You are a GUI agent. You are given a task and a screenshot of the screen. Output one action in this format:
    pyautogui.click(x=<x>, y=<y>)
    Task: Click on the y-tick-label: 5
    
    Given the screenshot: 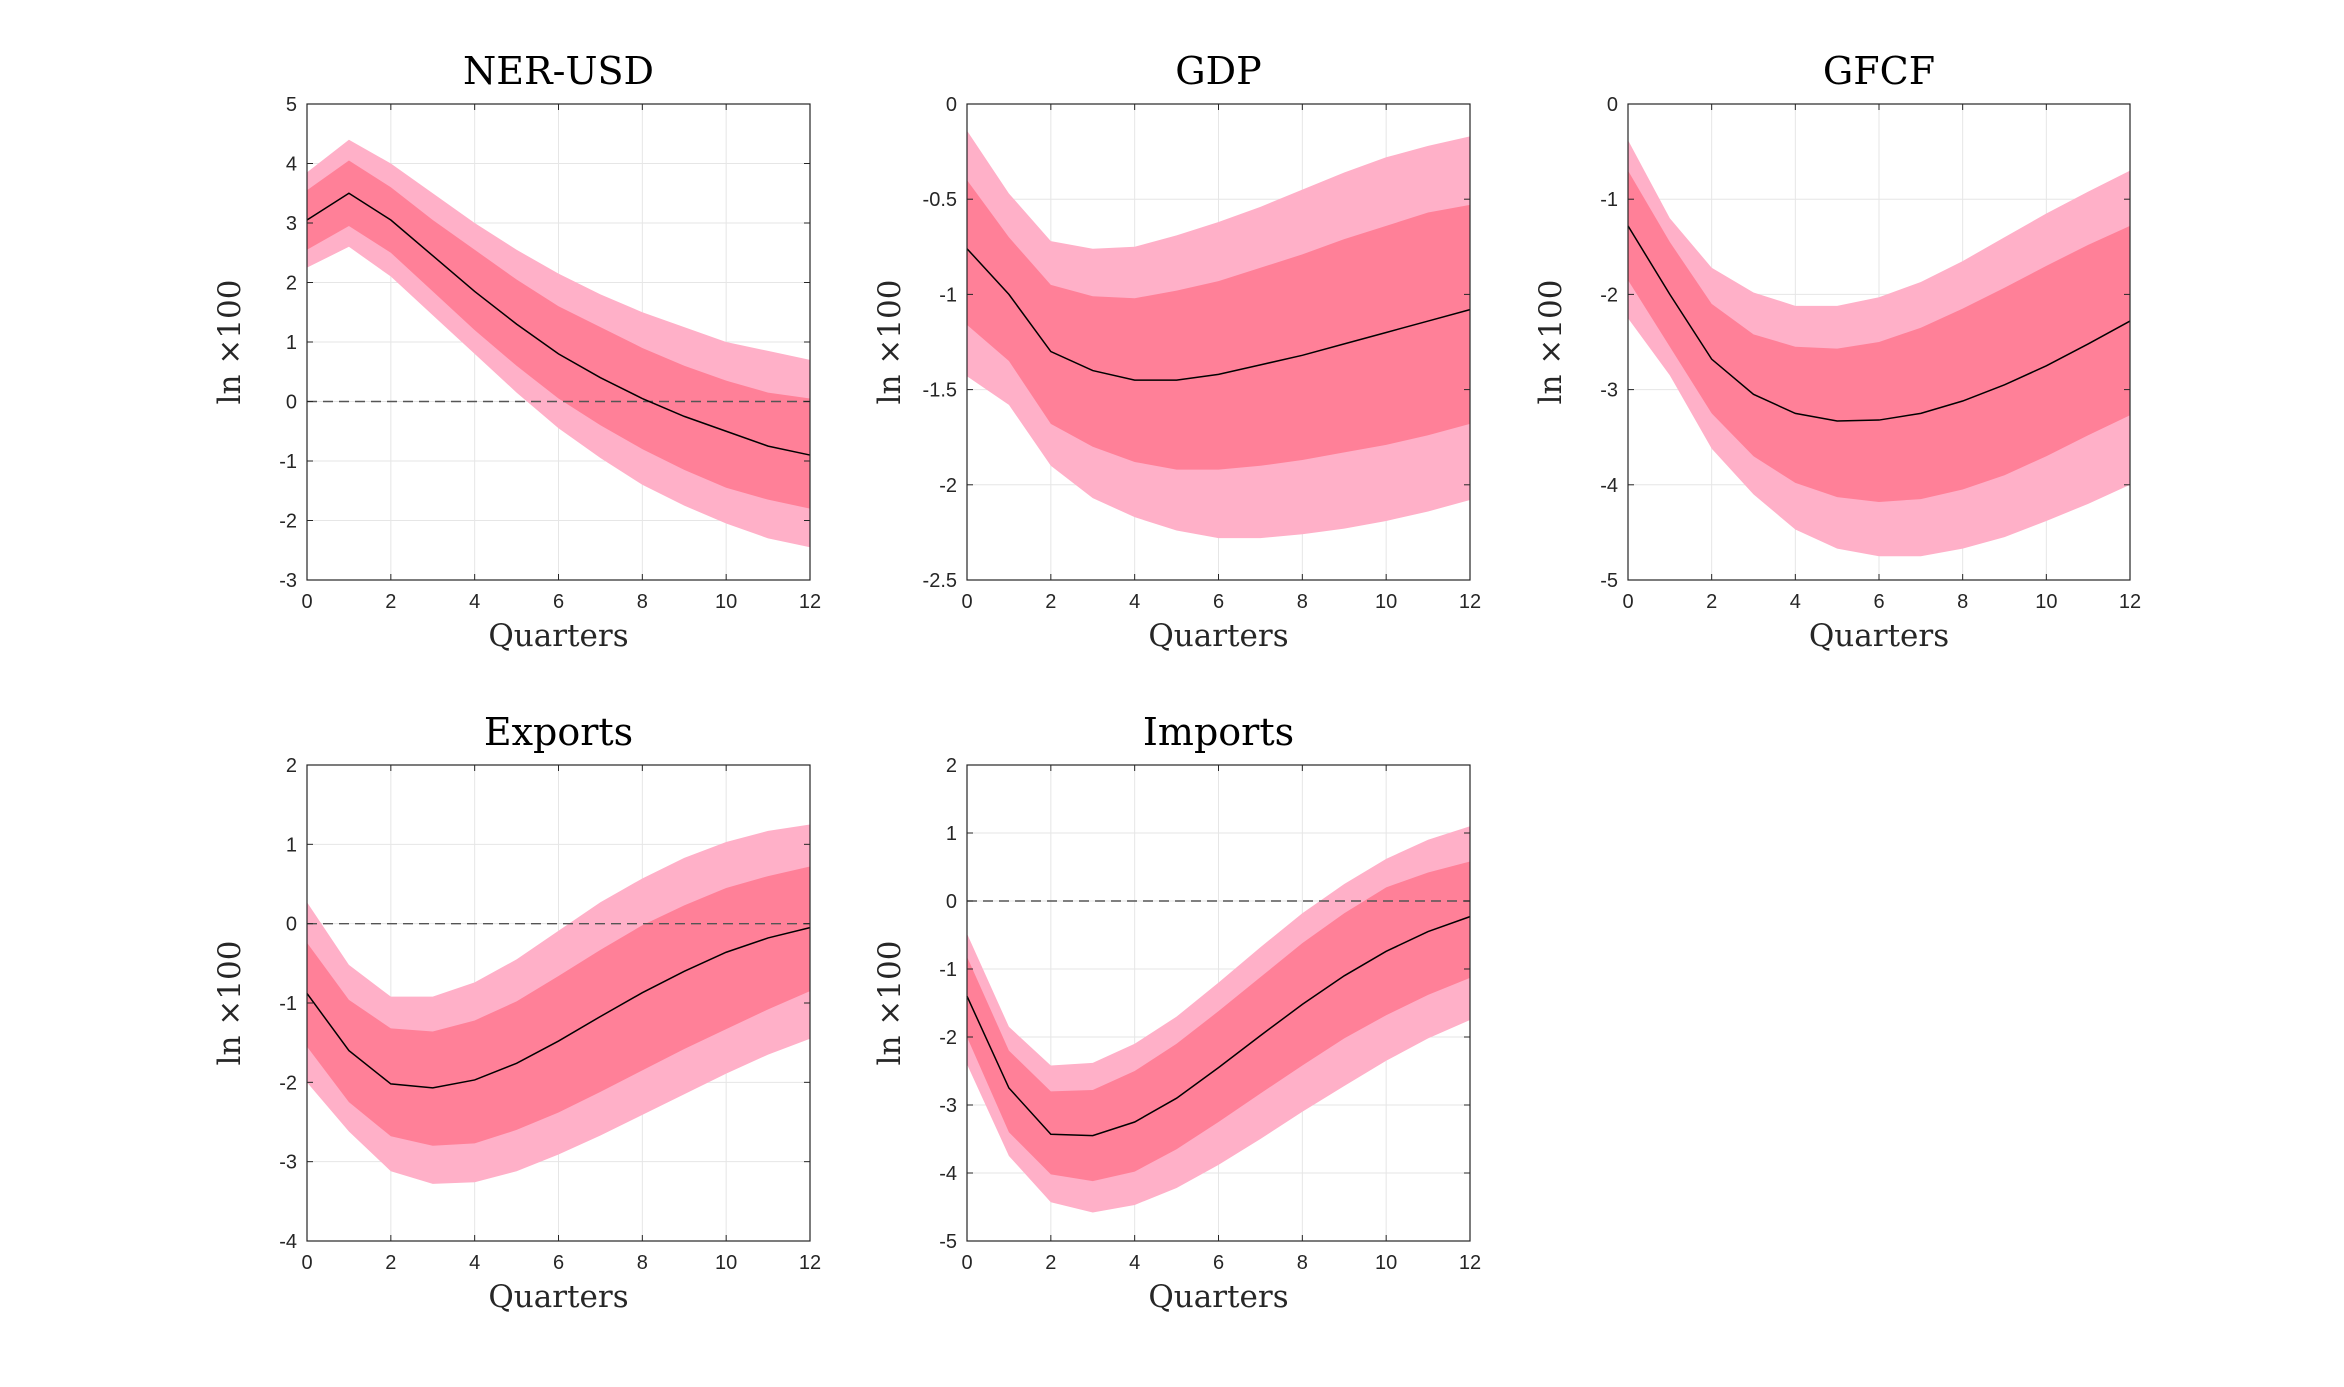 What is the action you would take?
    pyautogui.click(x=291, y=105)
    